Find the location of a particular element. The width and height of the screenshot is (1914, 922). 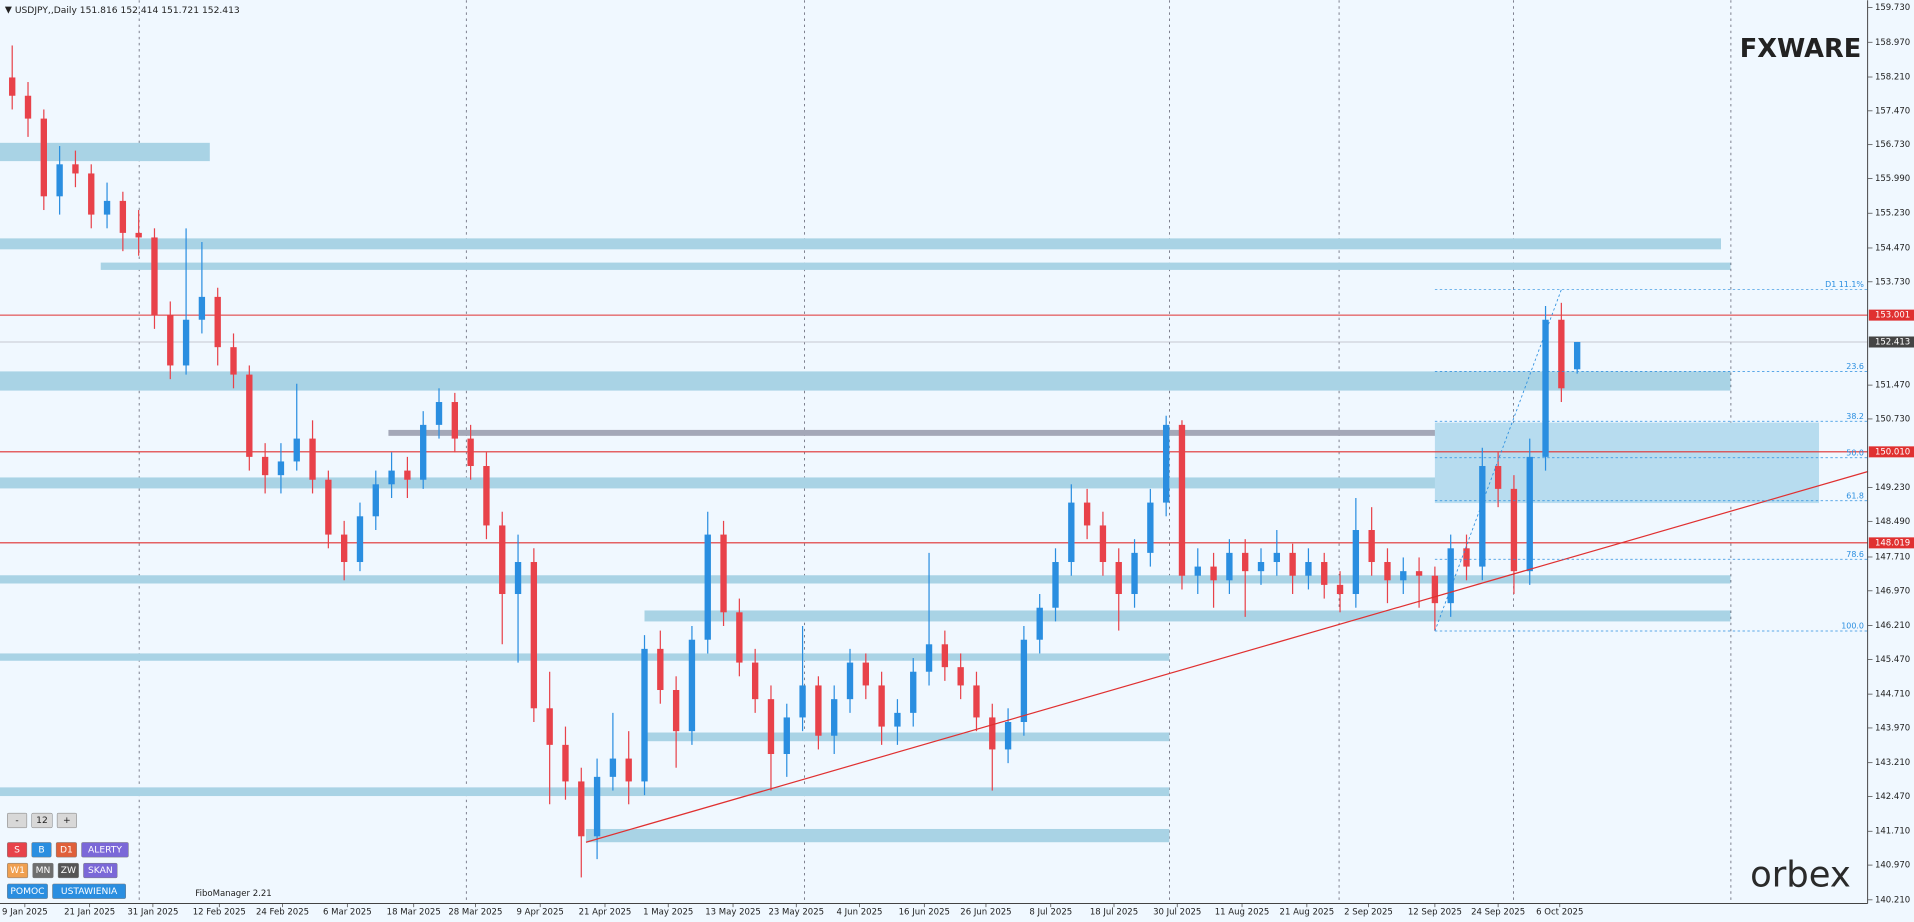

logo-fxware: FXWARE is located at coordinates (1800, 49).